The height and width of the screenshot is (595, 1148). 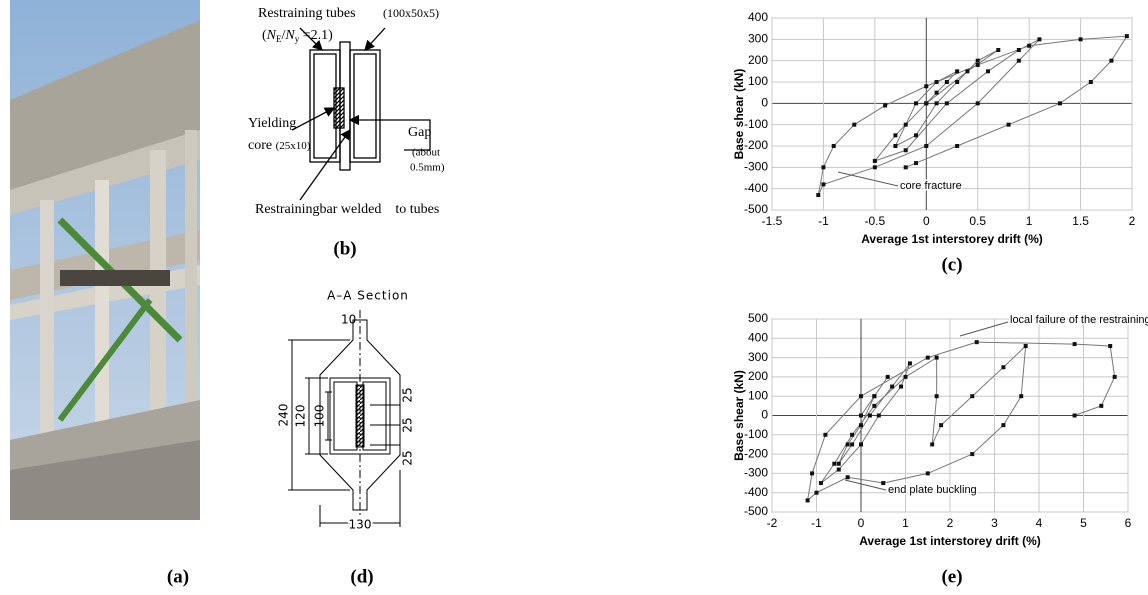 What do you see at coordinates (972, 115) in the screenshot?
I see `series-line` at bounding box center [972, 115].